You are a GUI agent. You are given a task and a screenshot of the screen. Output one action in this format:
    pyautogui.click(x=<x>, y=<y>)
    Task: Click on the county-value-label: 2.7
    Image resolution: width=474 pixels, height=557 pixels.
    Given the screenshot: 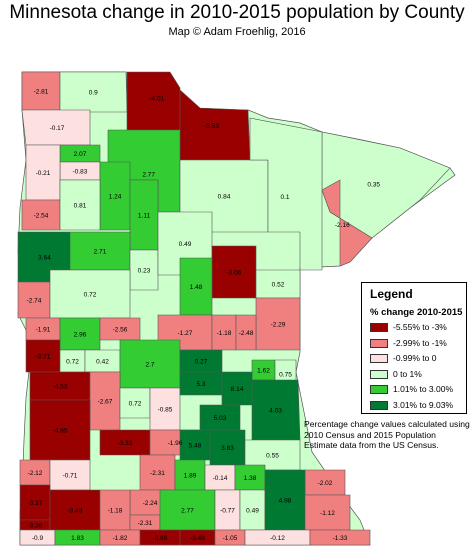 What is the action you would take?
    pyautogui.click(x=149, y=364)
    